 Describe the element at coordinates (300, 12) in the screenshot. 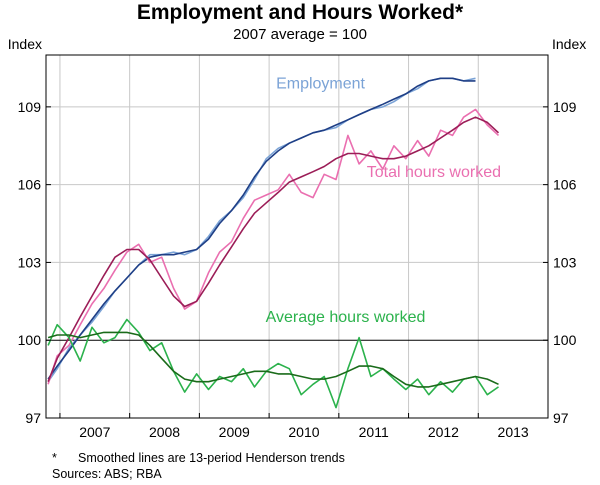

I see `chart-title: Employment and Hours Worked*` at that location.